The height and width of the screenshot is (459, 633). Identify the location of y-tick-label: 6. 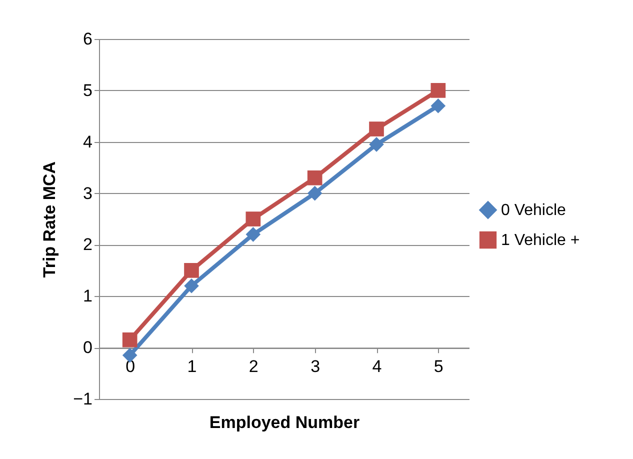
(87, 39).